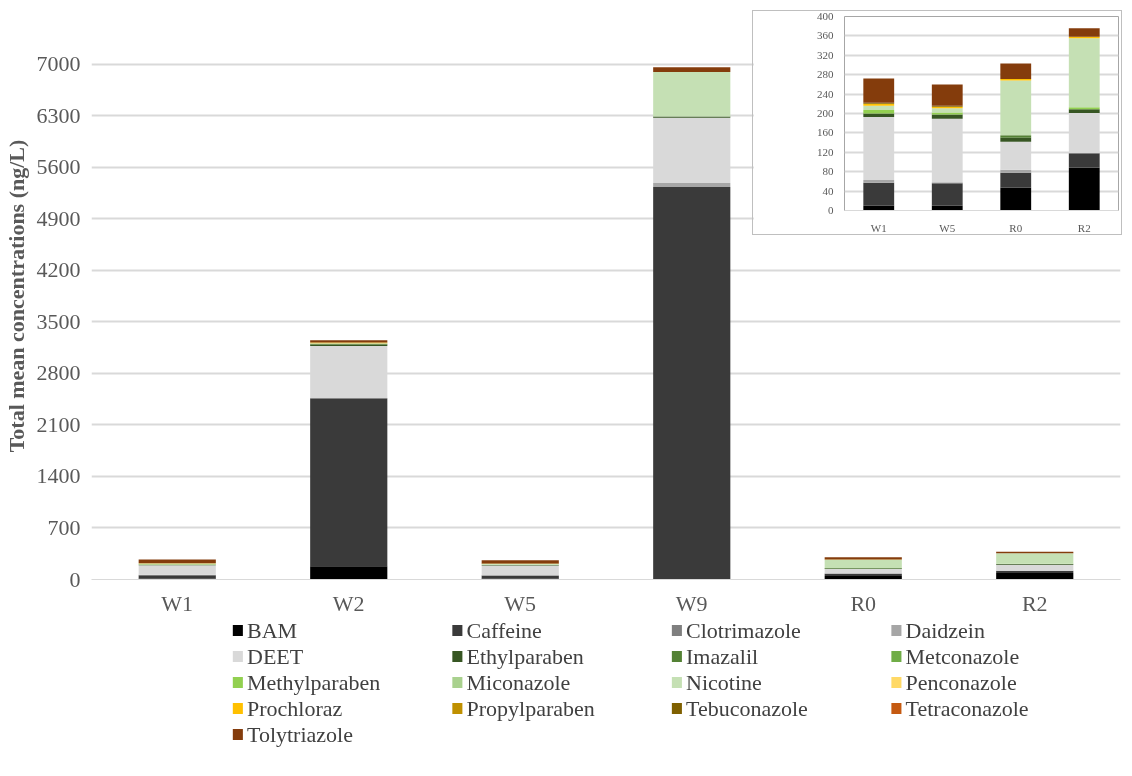 This screenshot has width=1132, height=776. What do you see at coordinates (504, 630) in the screenshot?
I see `legend-label: Caffeine` at bounding box center [504, 630].